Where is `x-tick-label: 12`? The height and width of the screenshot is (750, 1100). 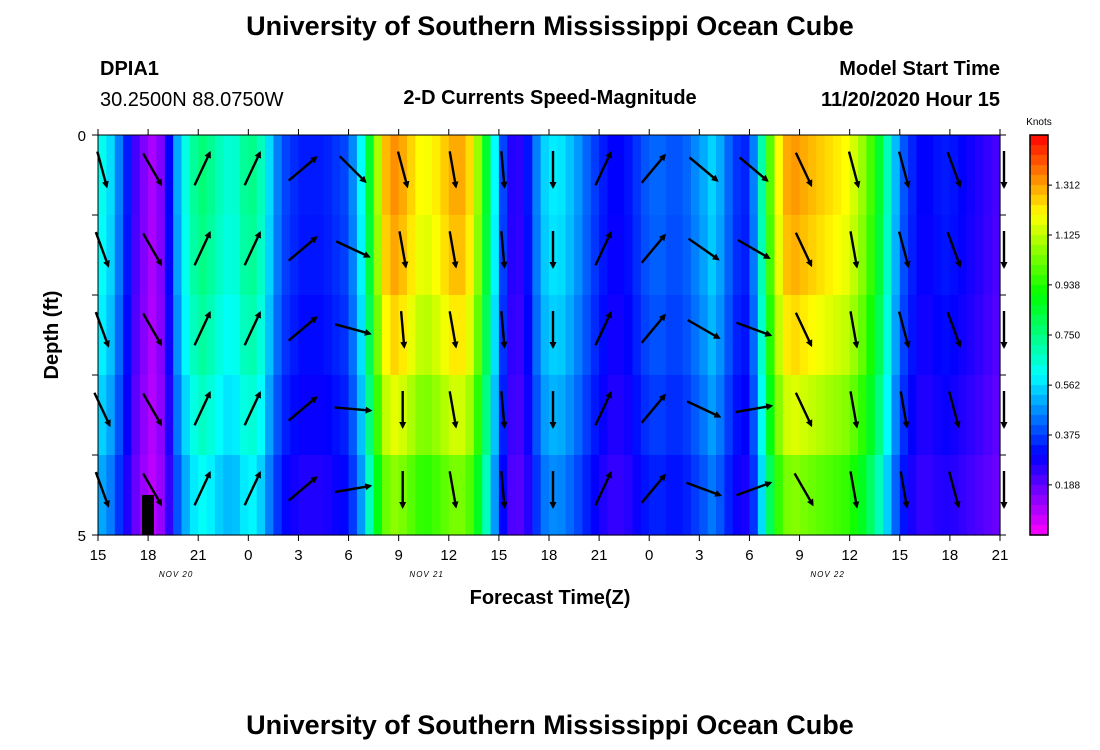 x-tick-label: 12 is located at coordinates (448, 555).